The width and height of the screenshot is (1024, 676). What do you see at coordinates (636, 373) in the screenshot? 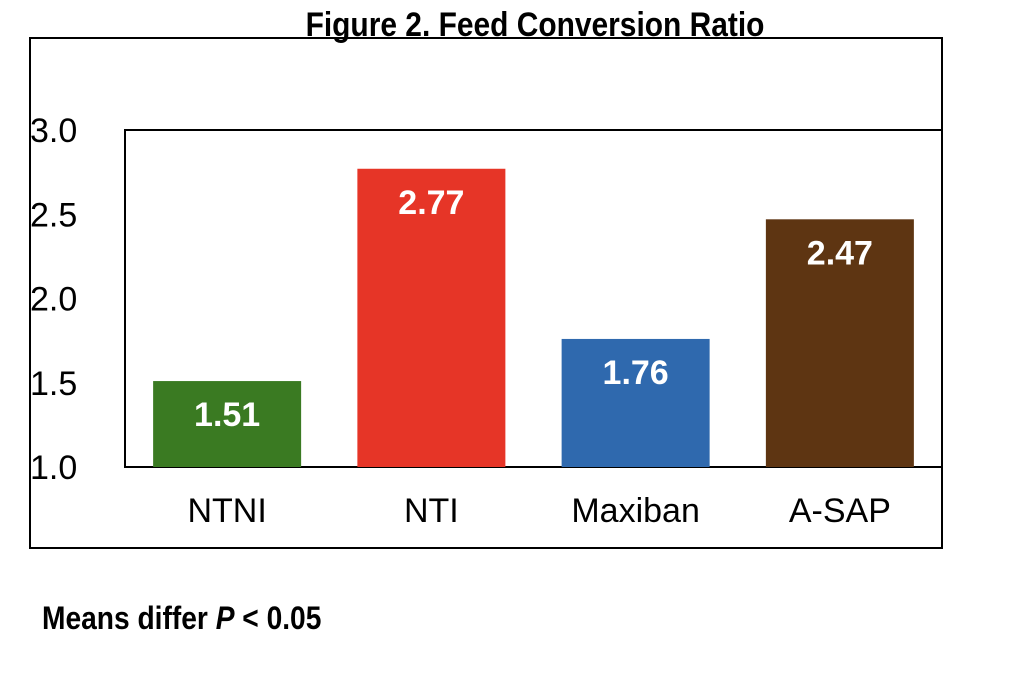
I see `bar-value-label: 1.76` at bounding box center [636, 373].